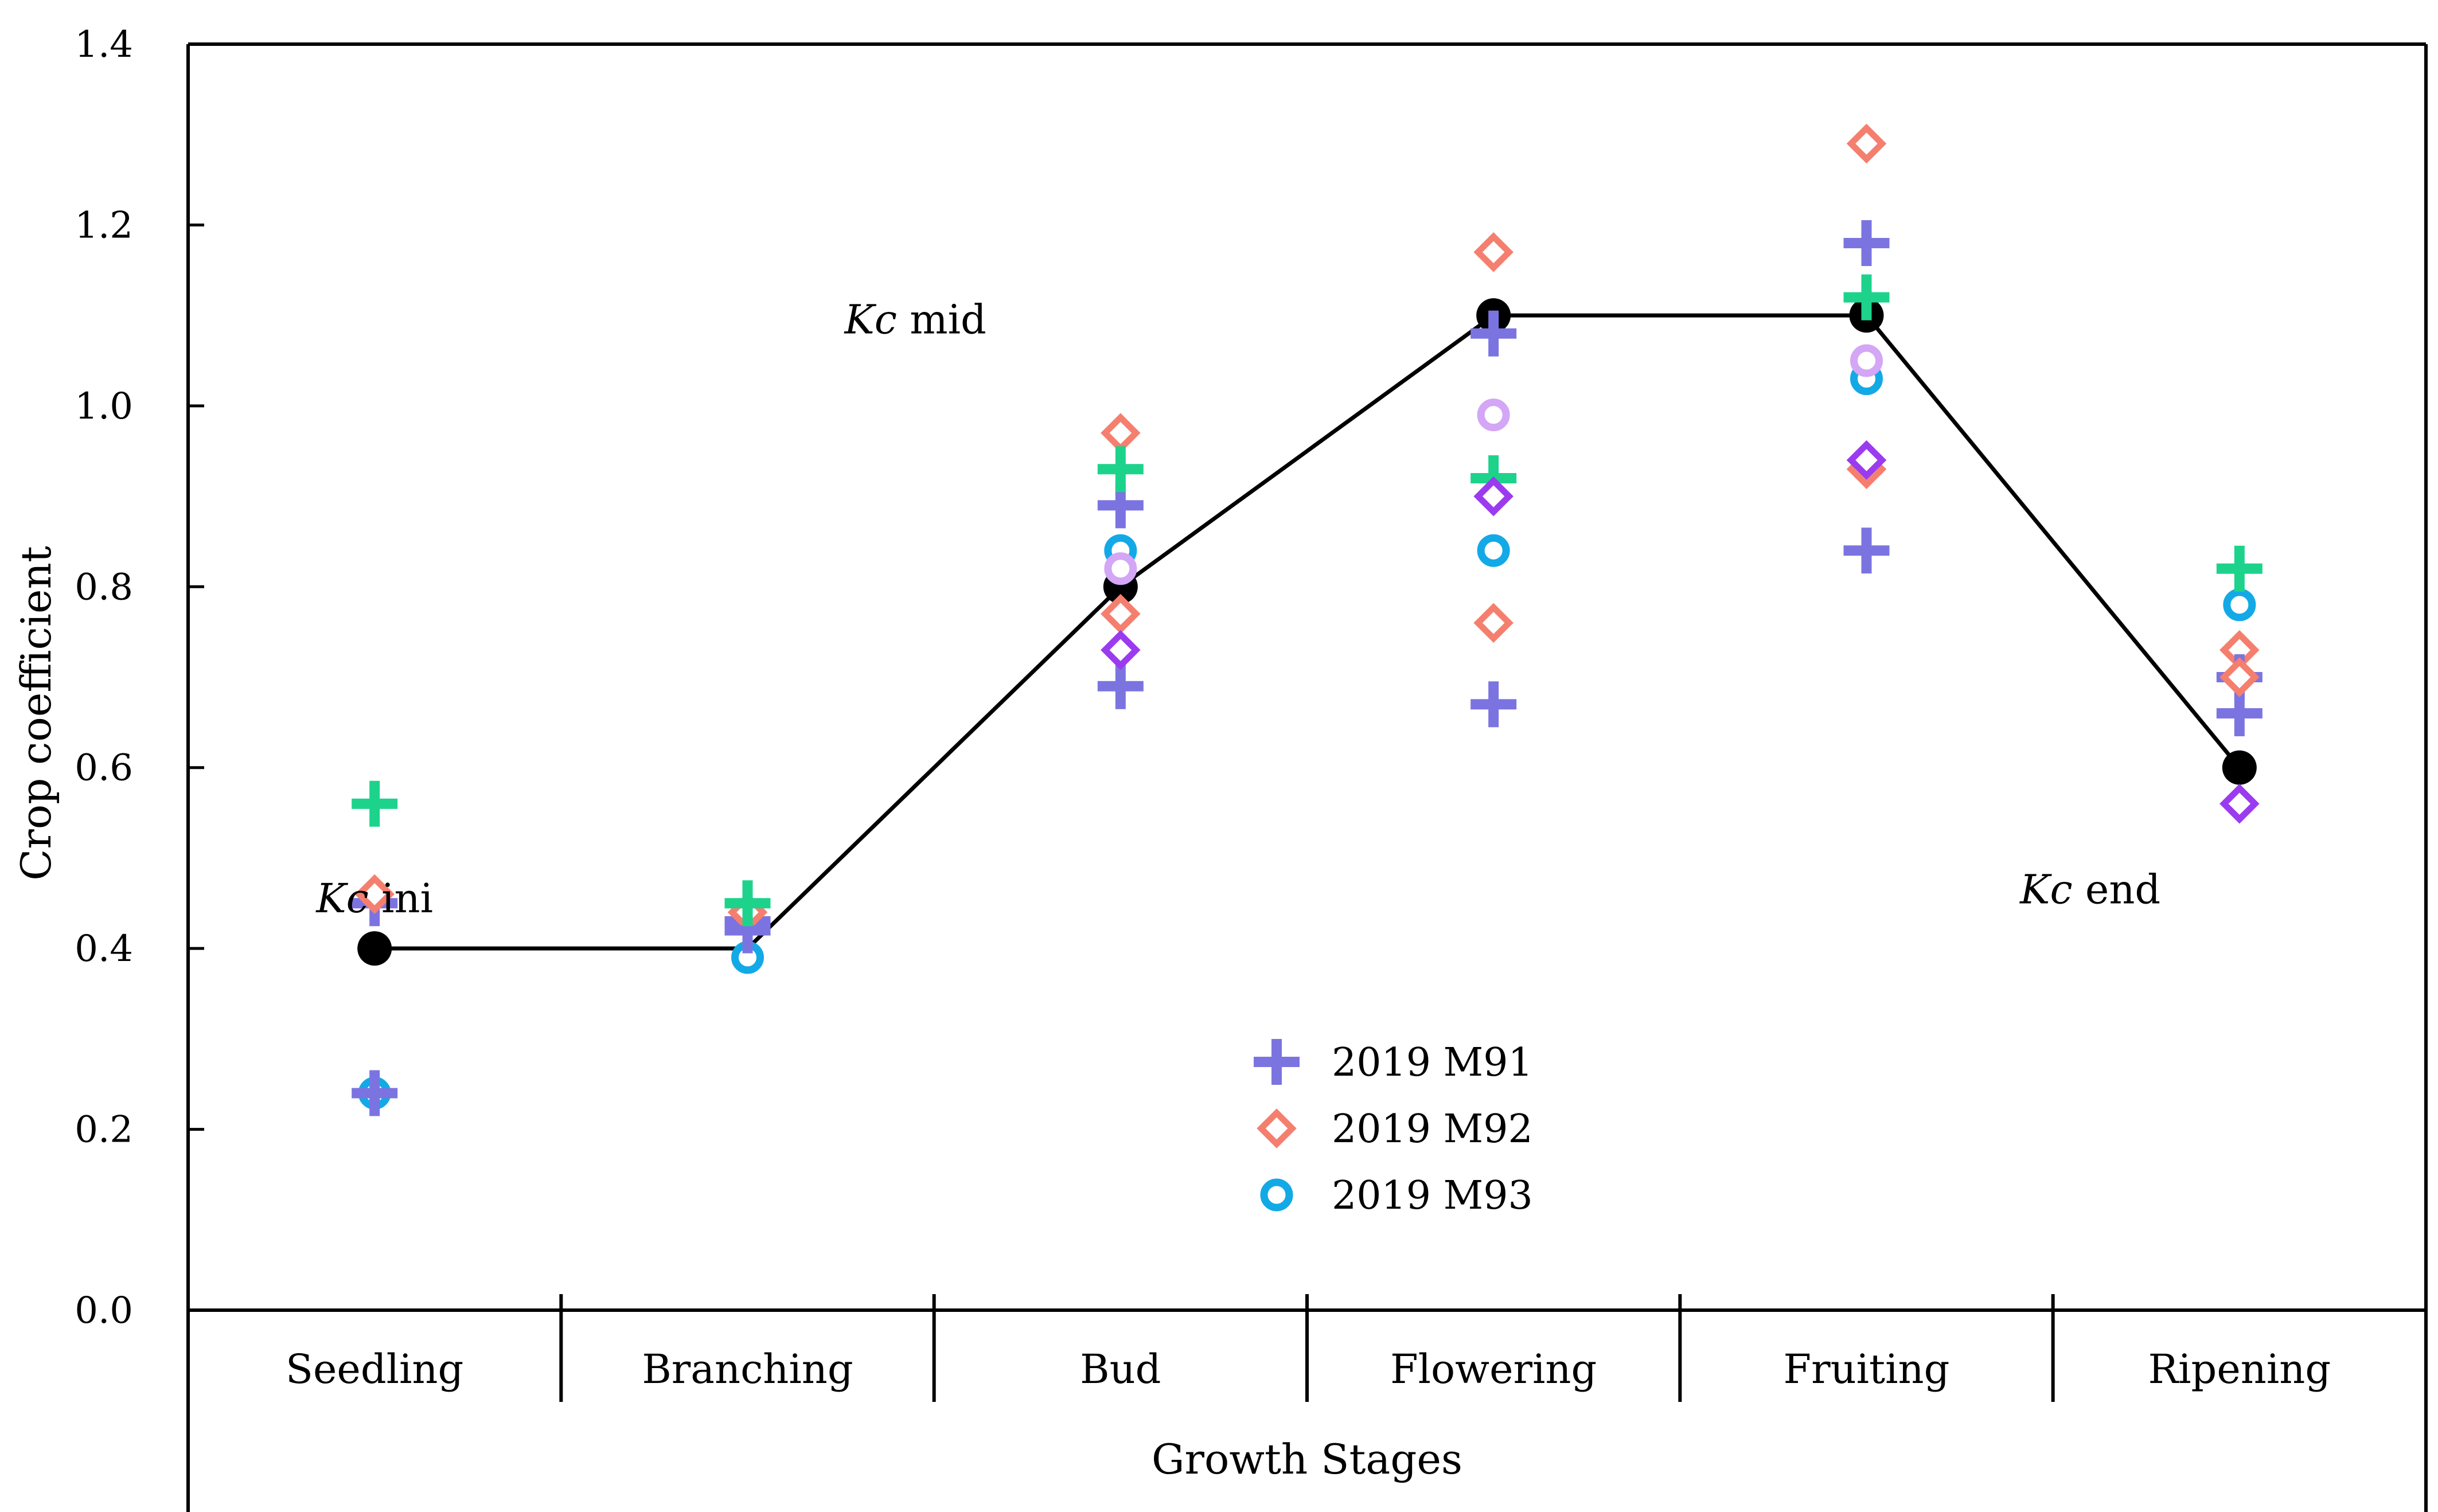  What do you see at coordinates (1493, 550) in the screenshot?
I see `marker-s2-flowering` at bounding box center [1493, 550].